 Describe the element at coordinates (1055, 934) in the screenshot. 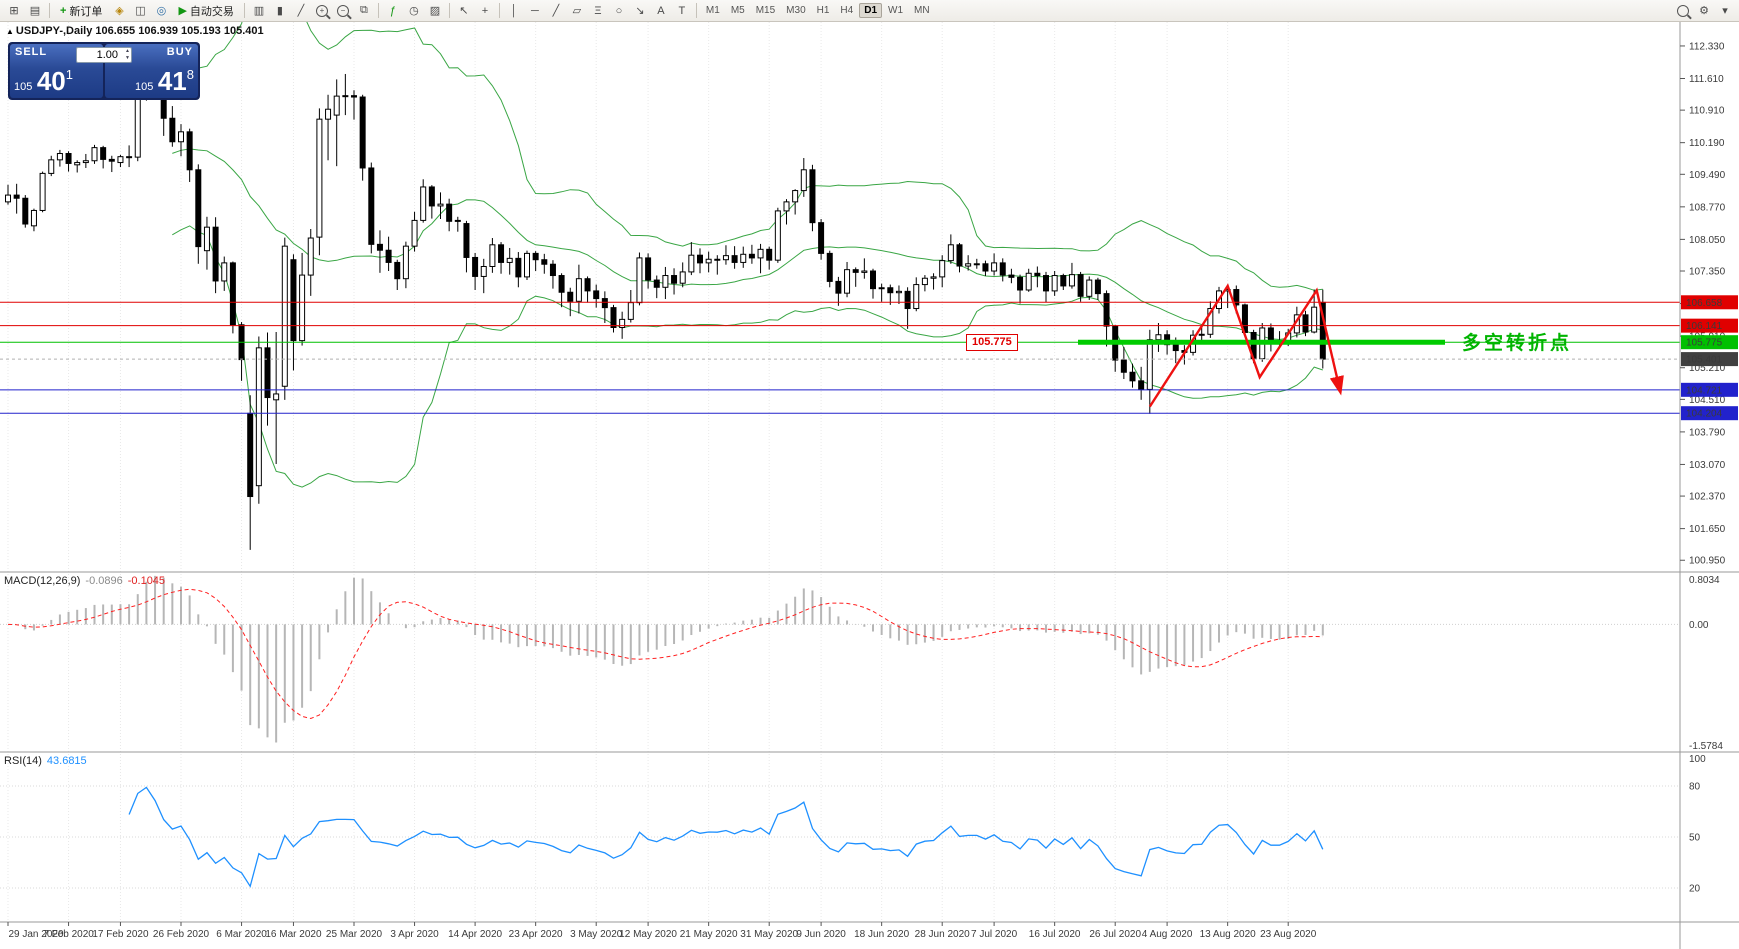

I see `svg-text: 16 Jul 2020` at that location.